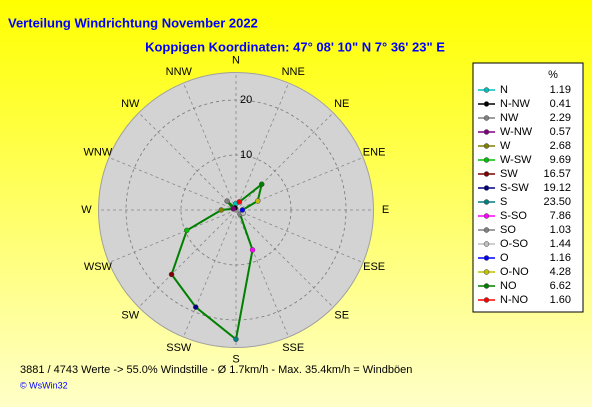 The image size is (592, 412). I want to click on direction-label: NNW, so click(179, 72).